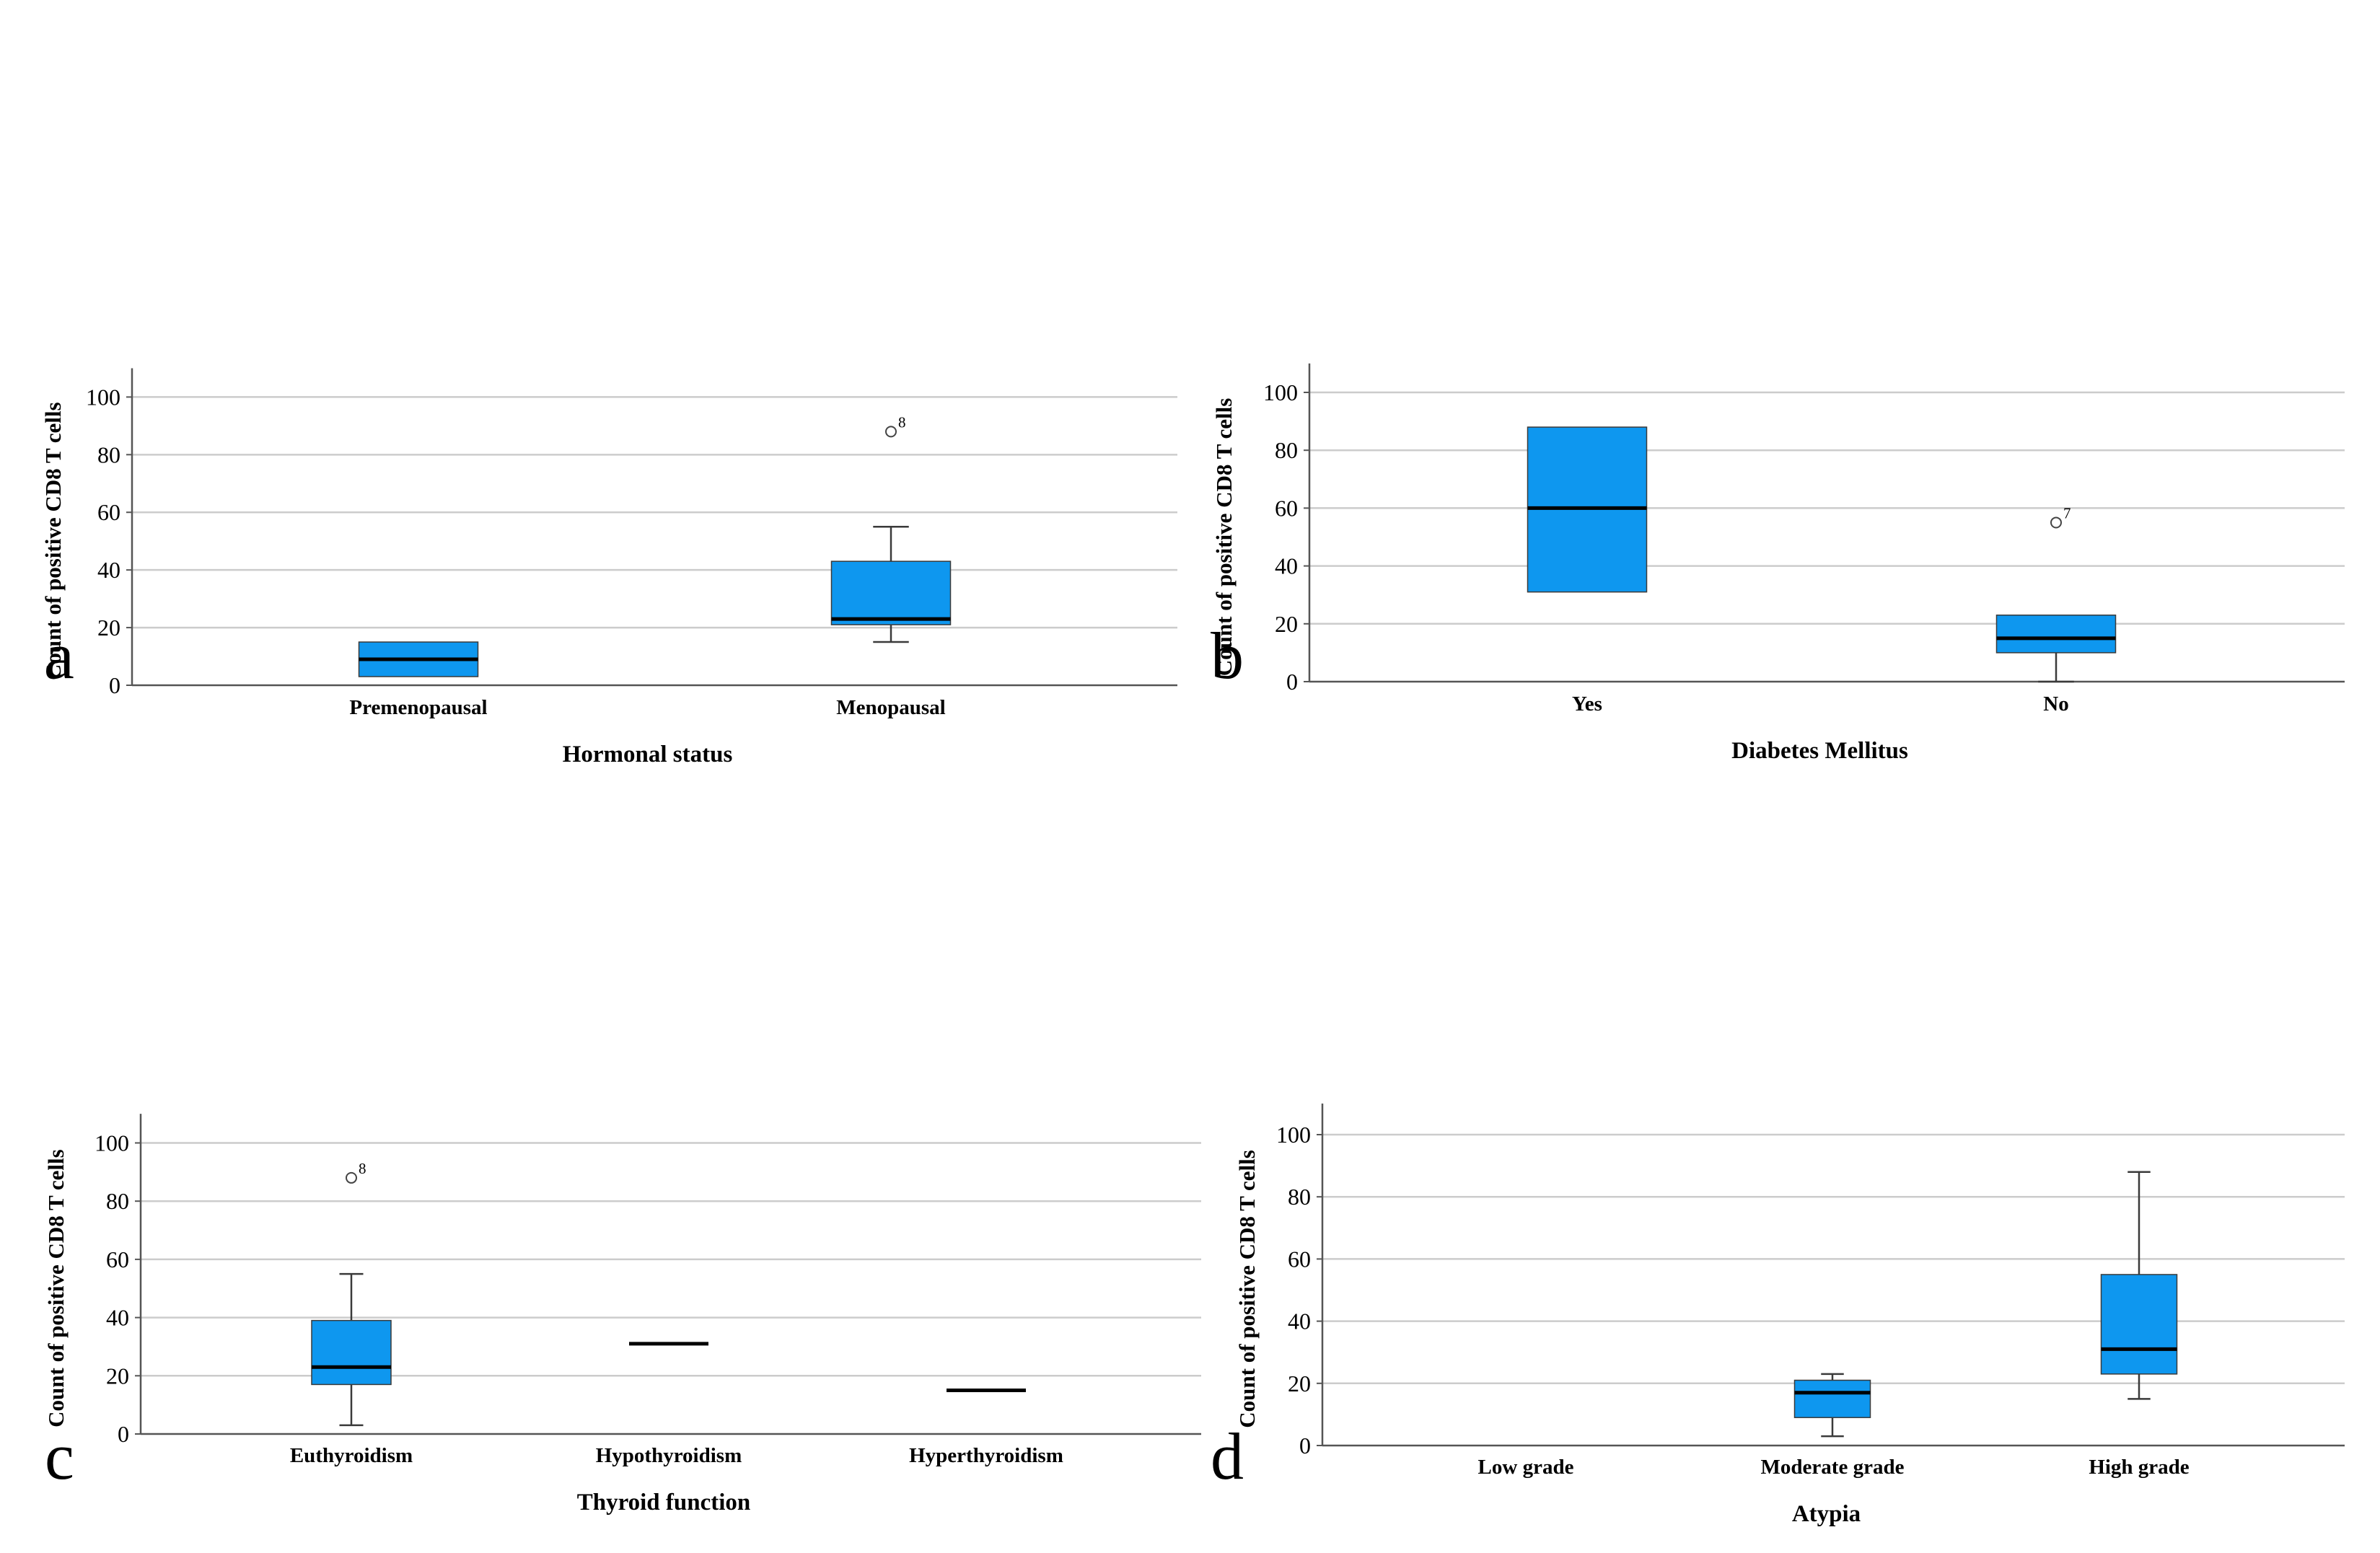  I want to click on panel-letter: a, so click(59, 655).